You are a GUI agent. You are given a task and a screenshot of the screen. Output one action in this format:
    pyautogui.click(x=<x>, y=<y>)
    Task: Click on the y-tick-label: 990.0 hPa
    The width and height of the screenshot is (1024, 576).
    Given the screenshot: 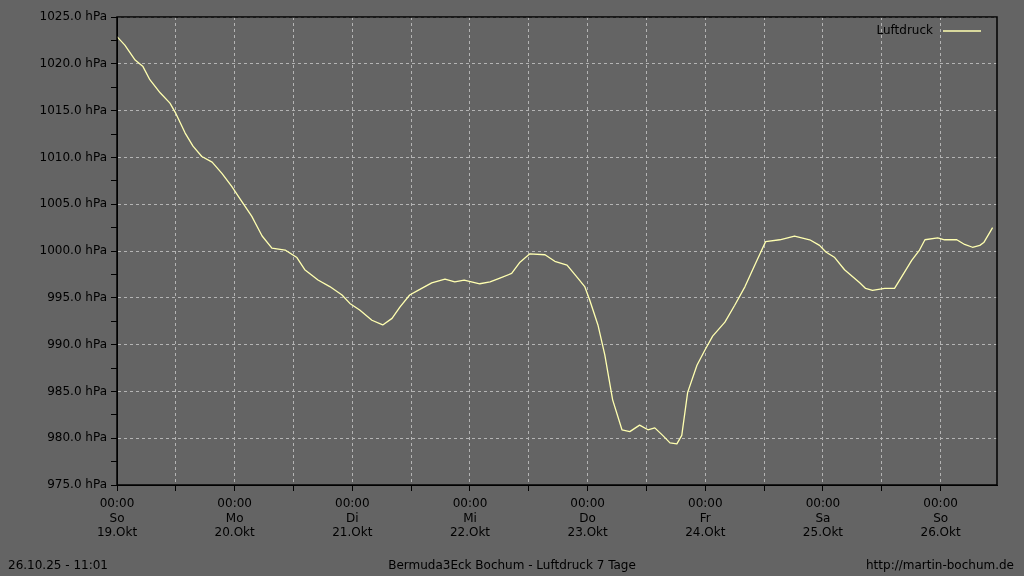 What is the action you would take?
    pyautogui.click(x=77, y=343)
    